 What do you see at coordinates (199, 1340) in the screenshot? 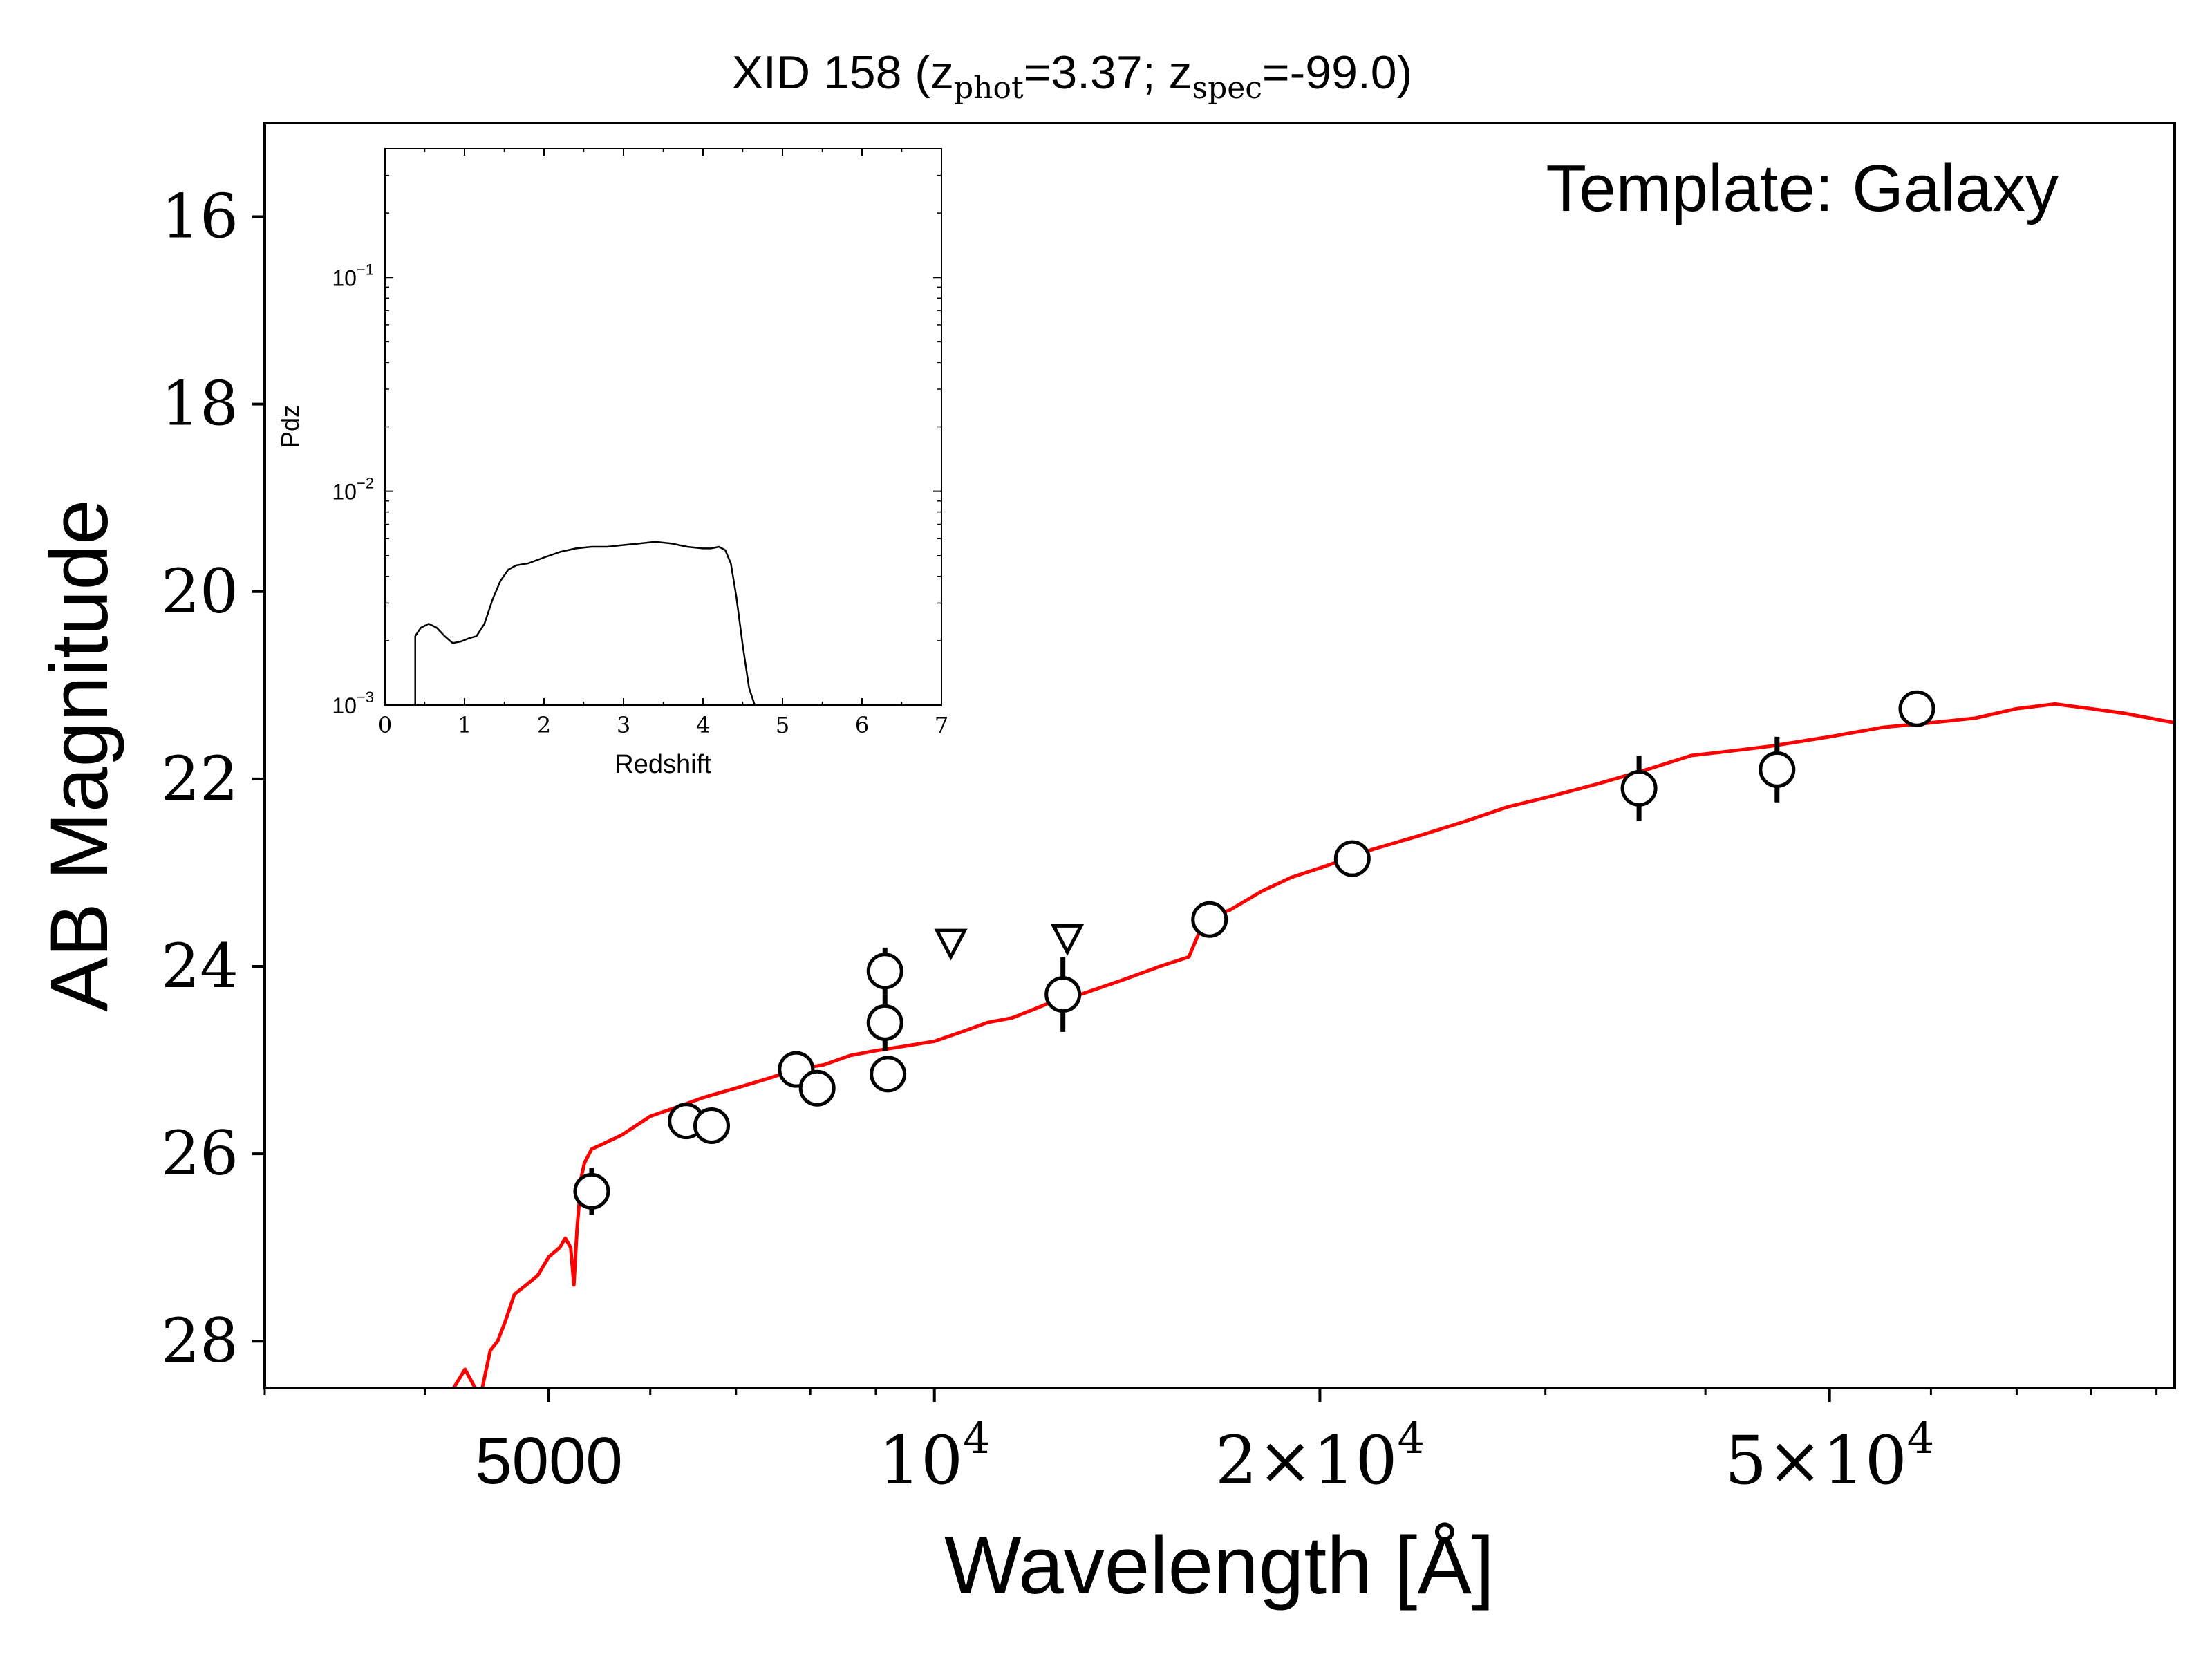
I see `y-tick-label: 28` at bounding box center [199, 1340].